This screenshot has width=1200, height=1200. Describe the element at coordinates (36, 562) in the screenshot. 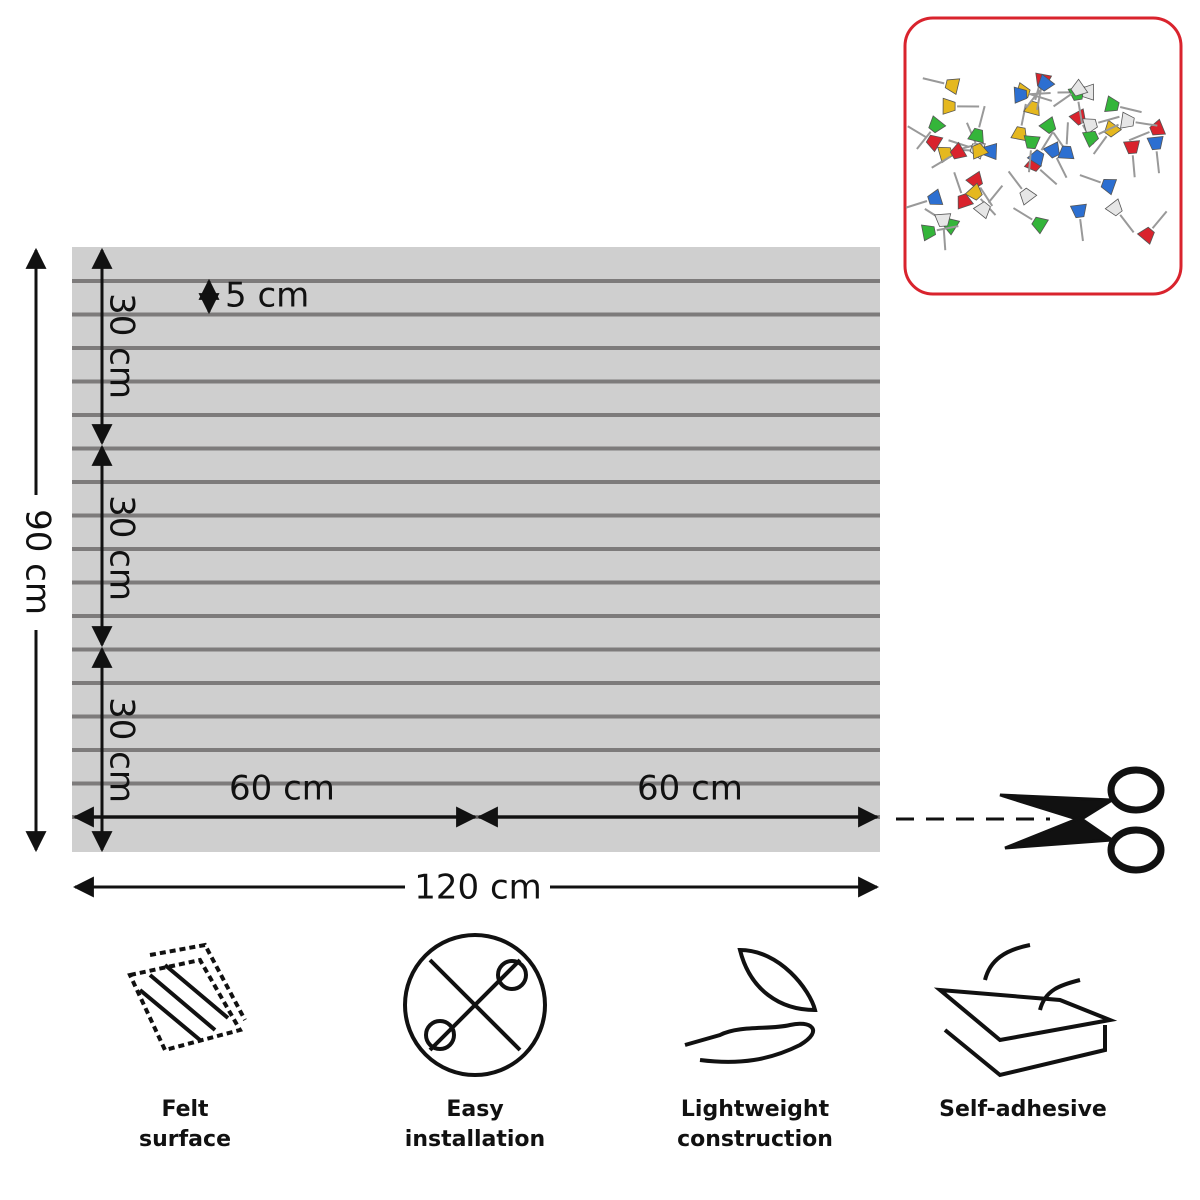

I see `label-backing` at that location.